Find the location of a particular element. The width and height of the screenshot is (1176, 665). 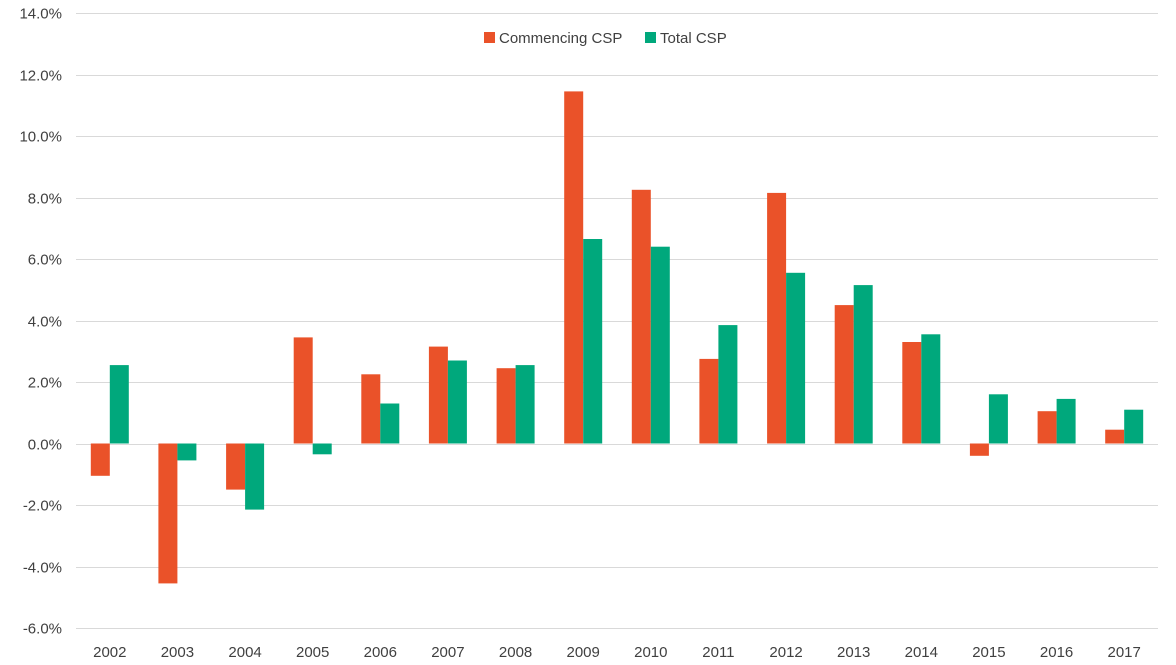

bar-total-csp-2006 is located at coordinates (390, 423).